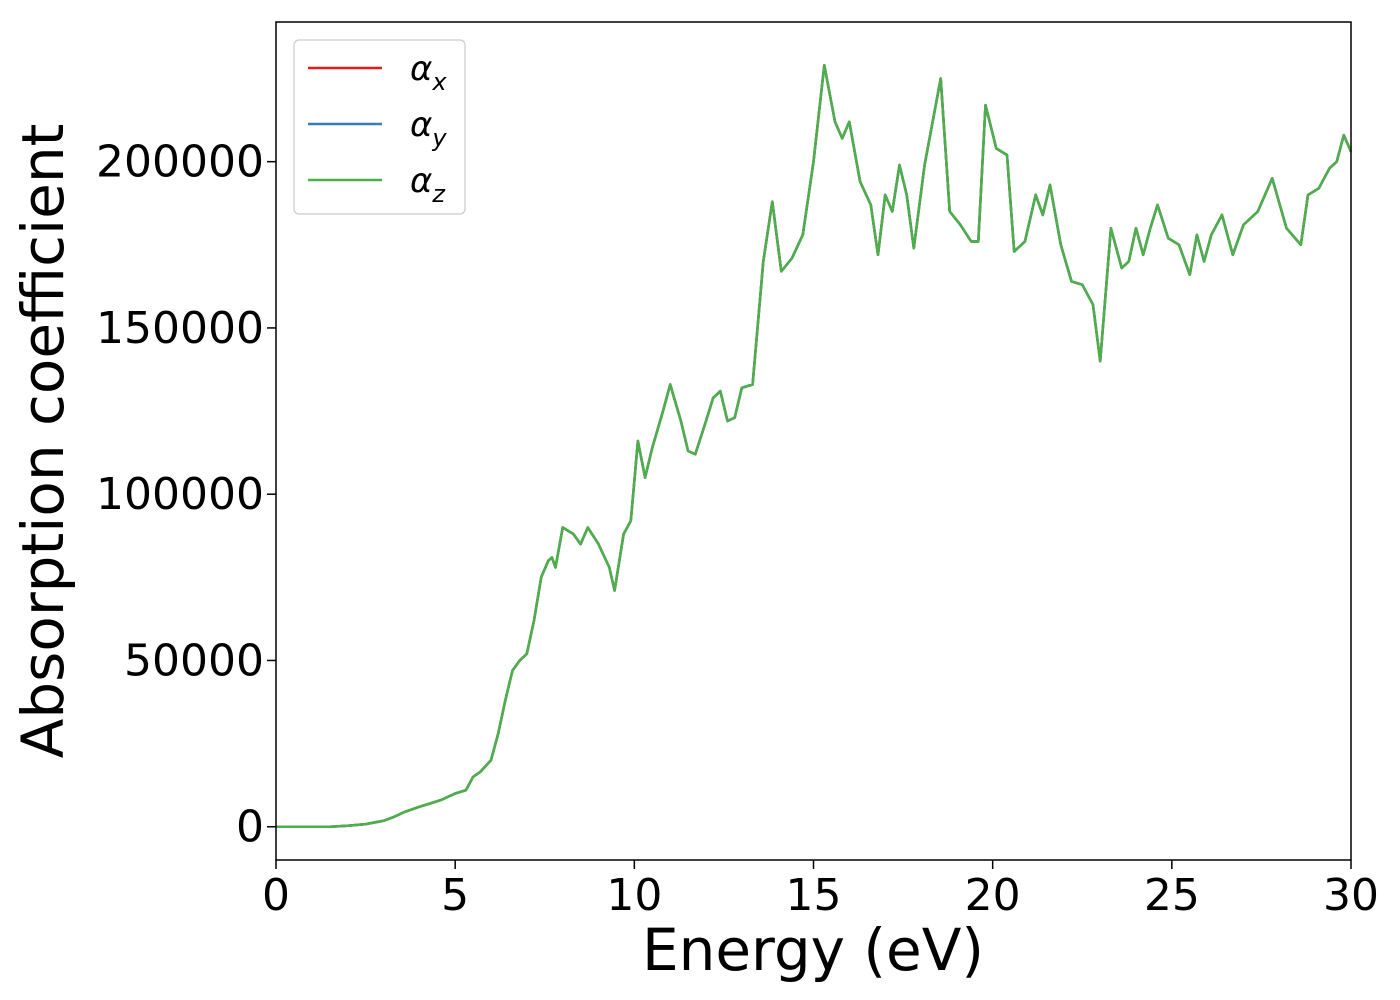 The image size is (1400, 1000). Describe the element at coordinates (180, 494) in the screenshot. I see `y-tick-label: 100000` at that location.